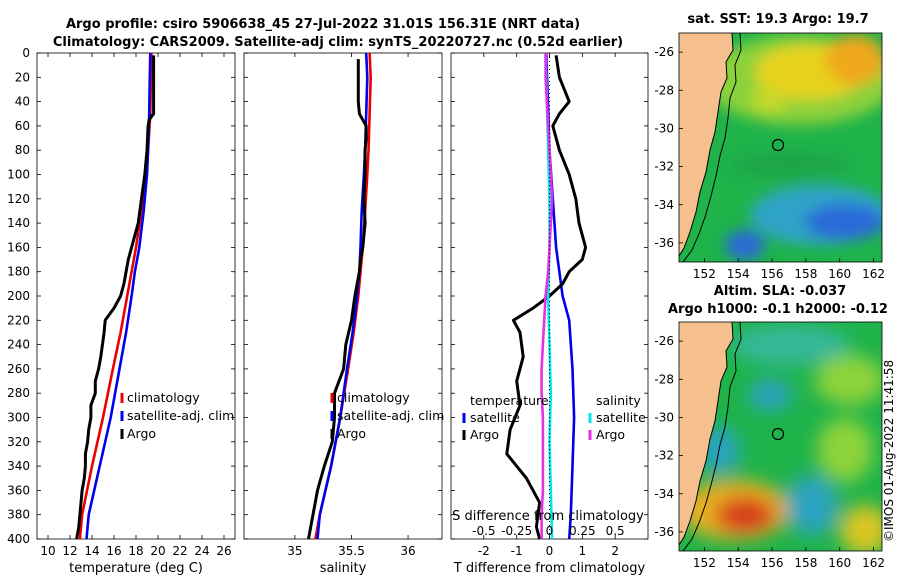  What do you see at coordinates (664, 90) in the screenshot?
I see `sst_map-lat-label: -28` at bounding box center [664, 90].